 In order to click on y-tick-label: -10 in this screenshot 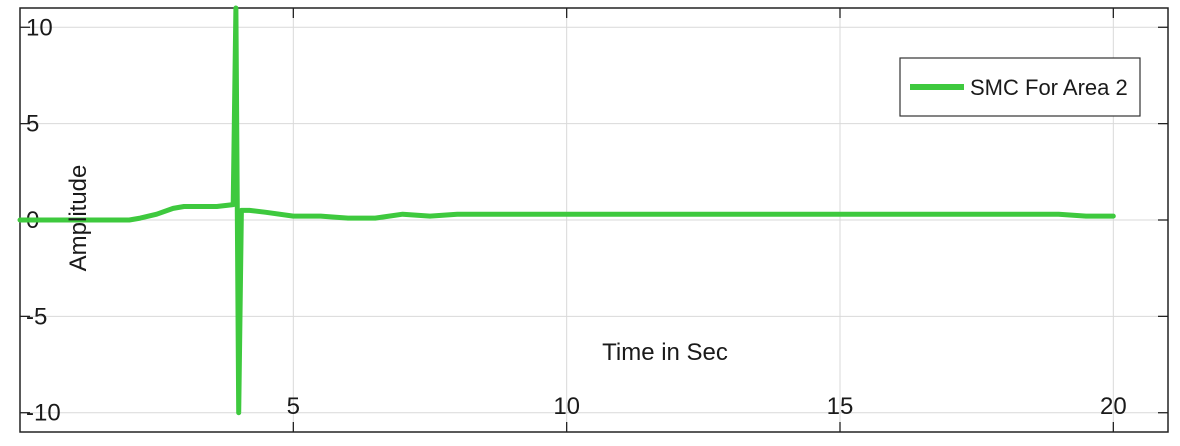, I will do `click(43, 413)`.